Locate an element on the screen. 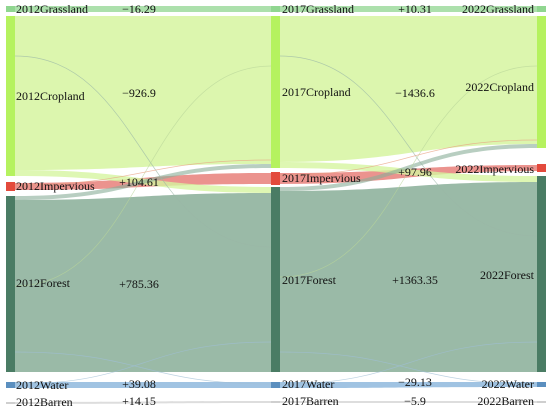 This screenshot has width=550, height=413. change-2017-2022-impervious: +97.96 is located at coordinates (415, 172).